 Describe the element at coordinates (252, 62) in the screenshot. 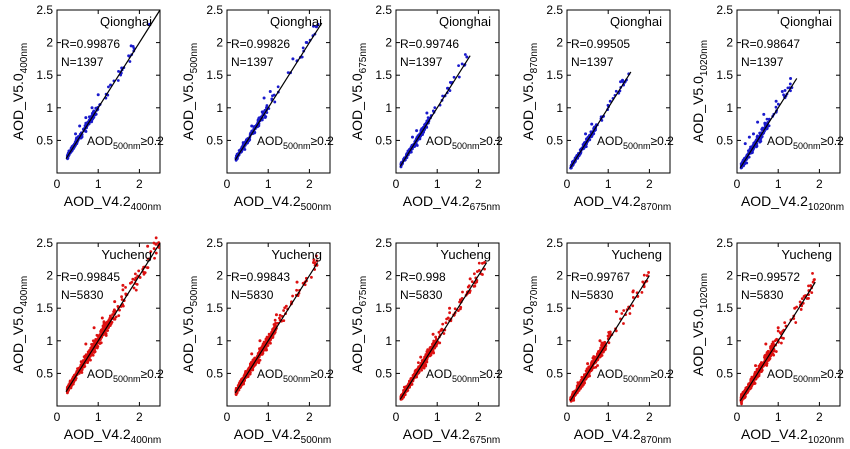

I see `n-value: N=1397` at that location.